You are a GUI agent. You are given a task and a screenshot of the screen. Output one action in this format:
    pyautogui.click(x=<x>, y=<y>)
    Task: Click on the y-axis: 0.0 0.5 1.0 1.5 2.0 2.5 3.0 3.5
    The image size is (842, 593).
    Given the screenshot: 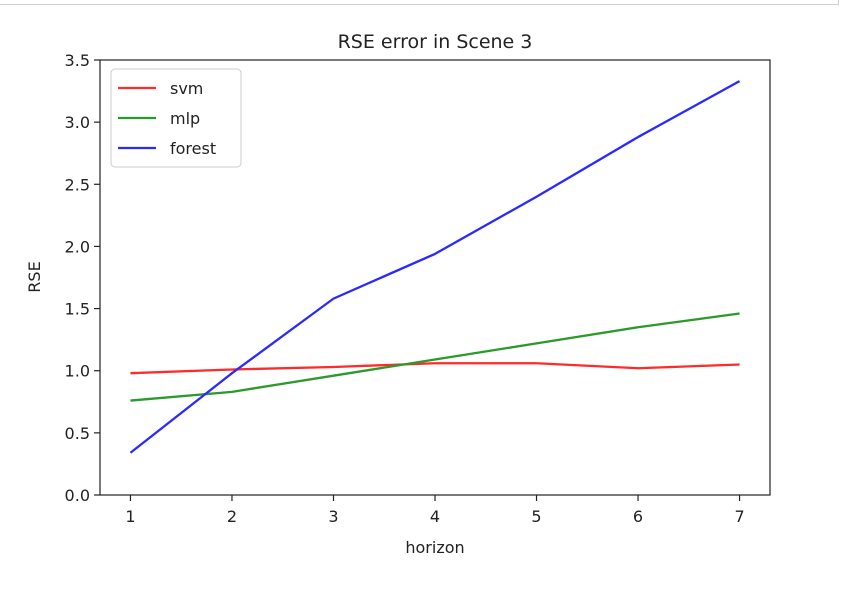 What is the action you would take?
    pyautogui.click(x=82, y=278)
    